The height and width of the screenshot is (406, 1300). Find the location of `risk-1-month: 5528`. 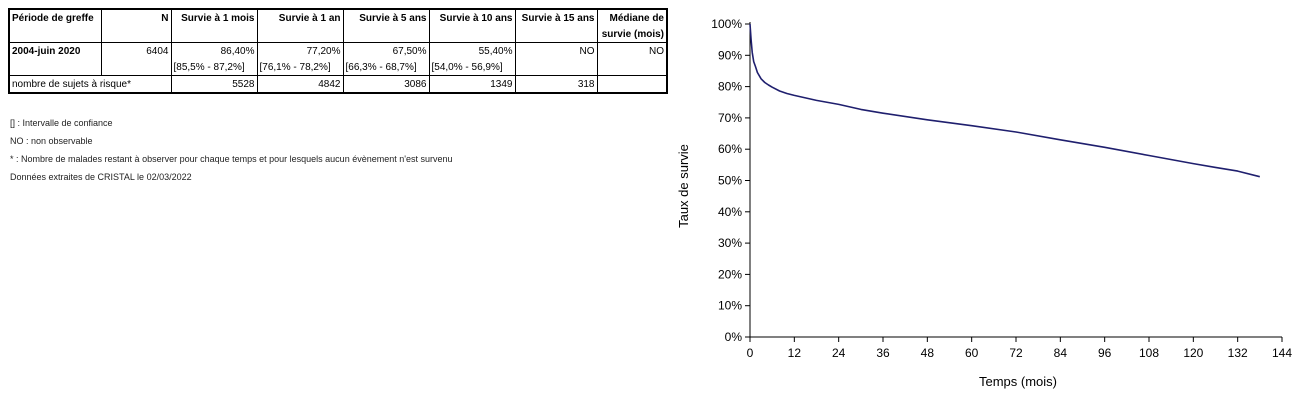

risk-1-month: 5528 is located at coordinates (214, 84).